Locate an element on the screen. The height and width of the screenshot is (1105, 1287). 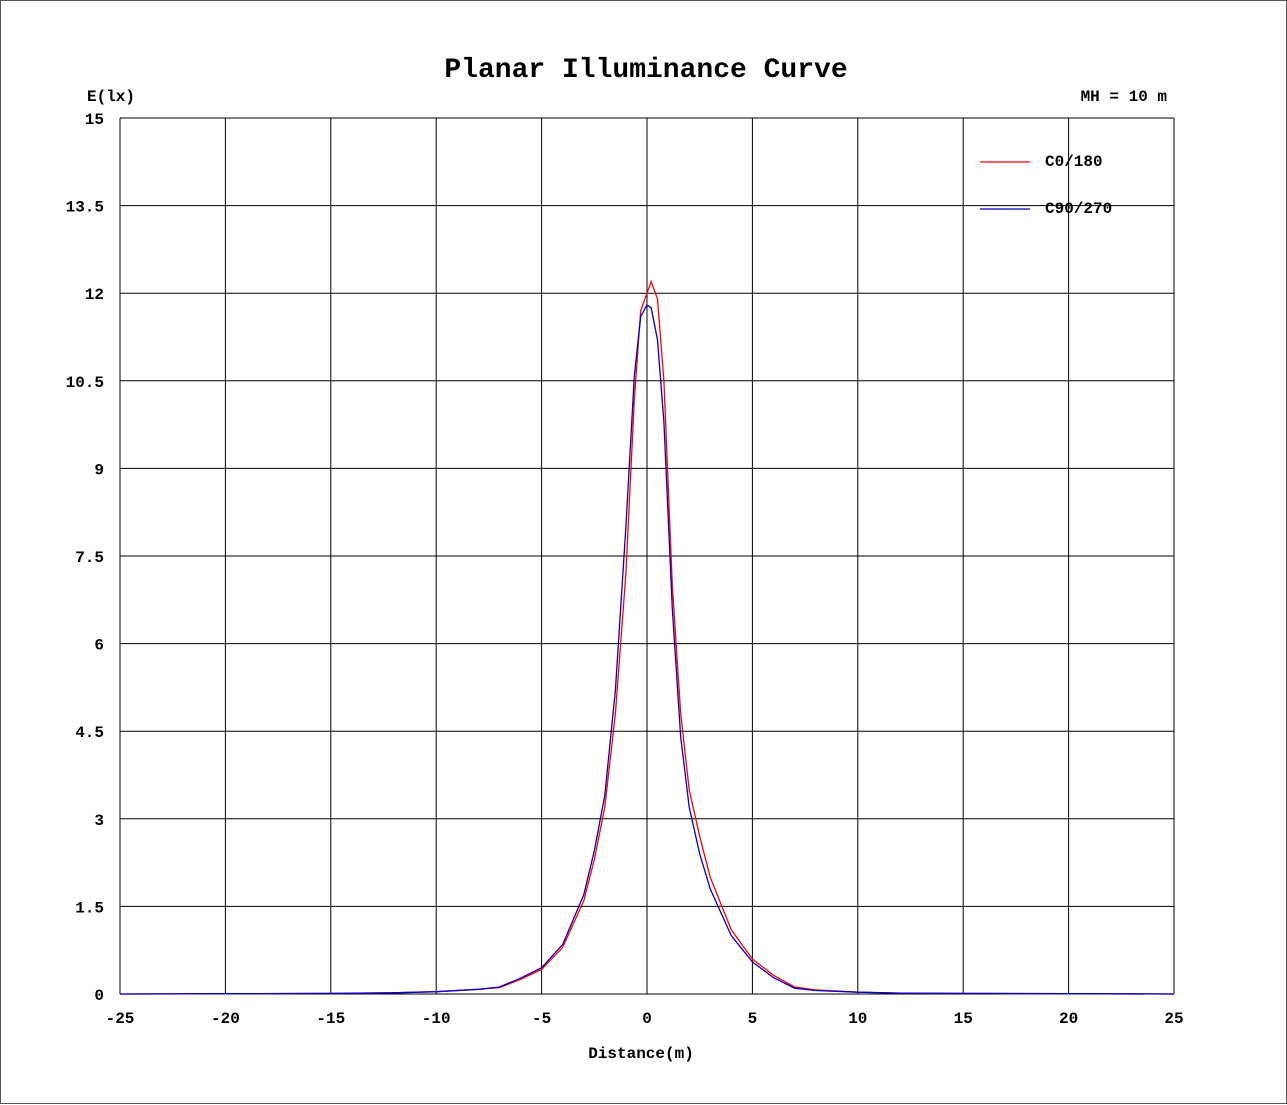
x-tick-label: 0 is located at coordinates (647, 1019).